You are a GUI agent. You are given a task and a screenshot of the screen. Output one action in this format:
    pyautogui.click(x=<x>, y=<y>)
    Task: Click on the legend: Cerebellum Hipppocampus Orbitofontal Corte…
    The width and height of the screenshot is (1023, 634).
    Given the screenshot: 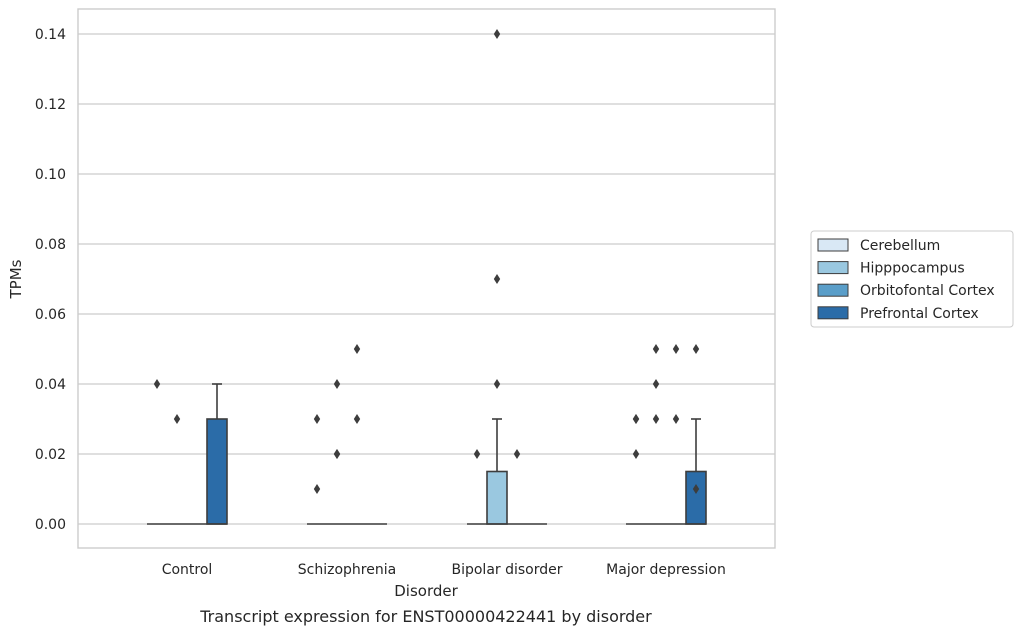 What is the action you would take?
    pyautogui.click(x=912, y=279)
    